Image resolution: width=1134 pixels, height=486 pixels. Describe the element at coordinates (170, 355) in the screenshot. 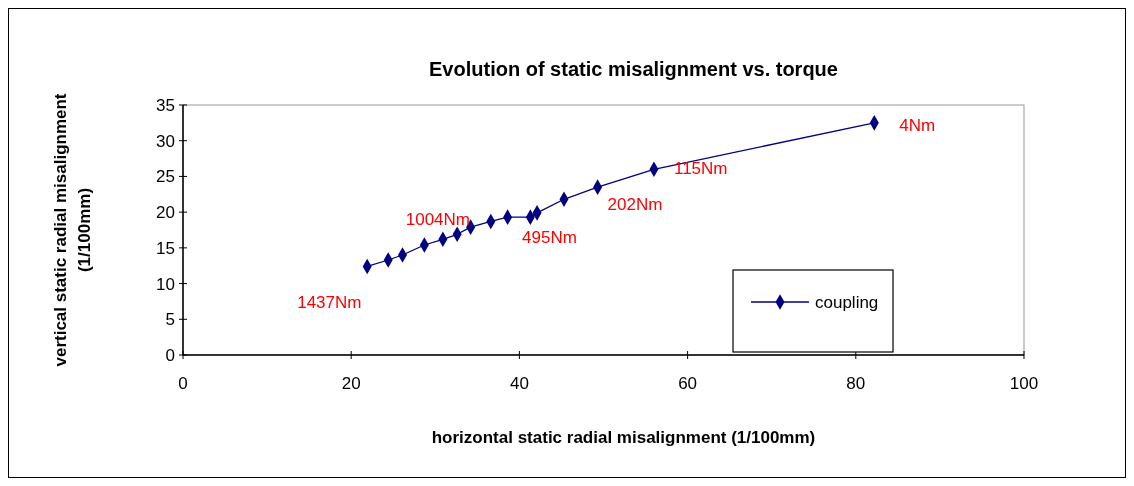

I see `y-tick-label: 0` at that location.